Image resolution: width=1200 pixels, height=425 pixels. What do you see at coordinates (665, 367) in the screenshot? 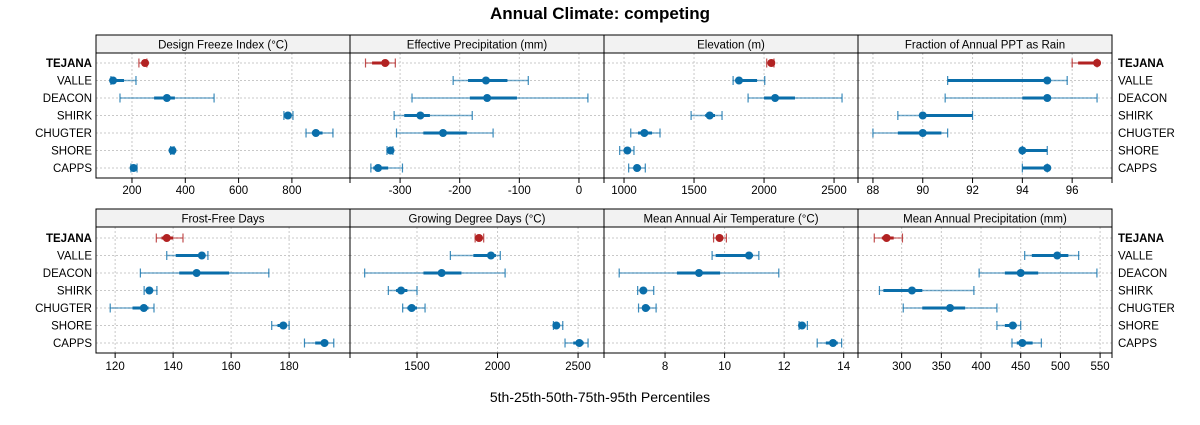
I see `x-tick-label: 8` at bounding box center [665, 367].